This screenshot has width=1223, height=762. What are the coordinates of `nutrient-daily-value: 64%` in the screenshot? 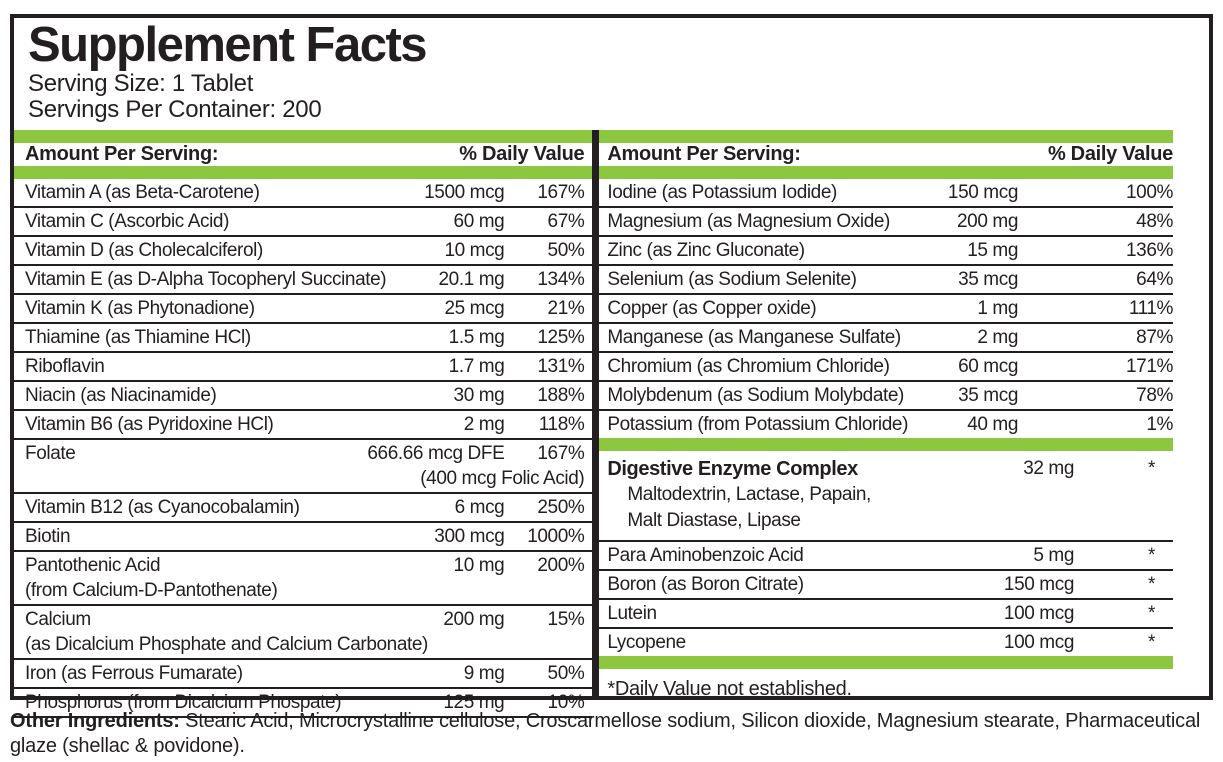 It's located at (1154, 279).